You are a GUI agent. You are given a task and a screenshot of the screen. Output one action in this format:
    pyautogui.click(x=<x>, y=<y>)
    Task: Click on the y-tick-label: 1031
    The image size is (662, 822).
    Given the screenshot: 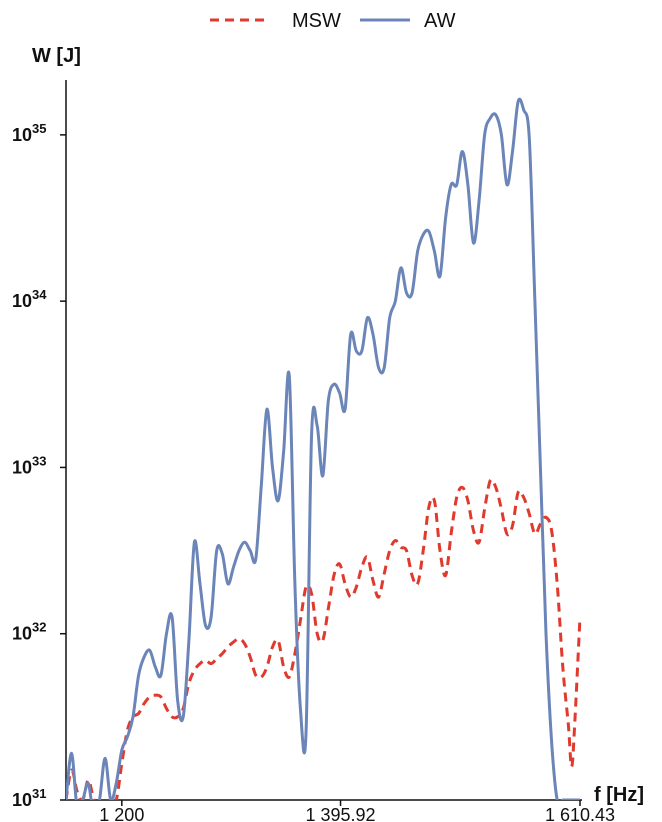 What is the action you would take?
    pyautogui.click(x=29, y=798)
    